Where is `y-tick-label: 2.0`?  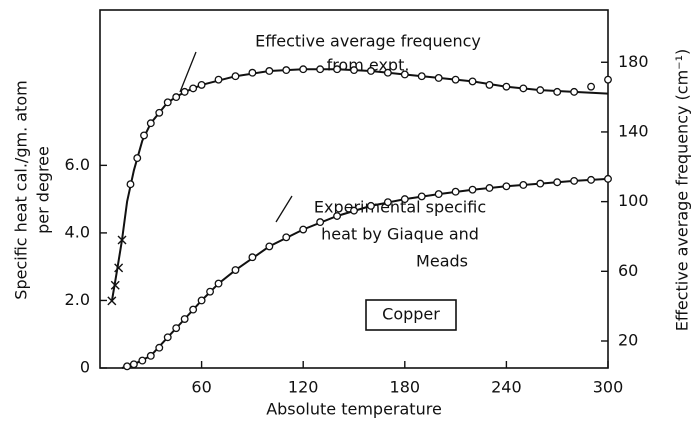 y-tick-label: 2.0 is located at coordinates (77, 299).